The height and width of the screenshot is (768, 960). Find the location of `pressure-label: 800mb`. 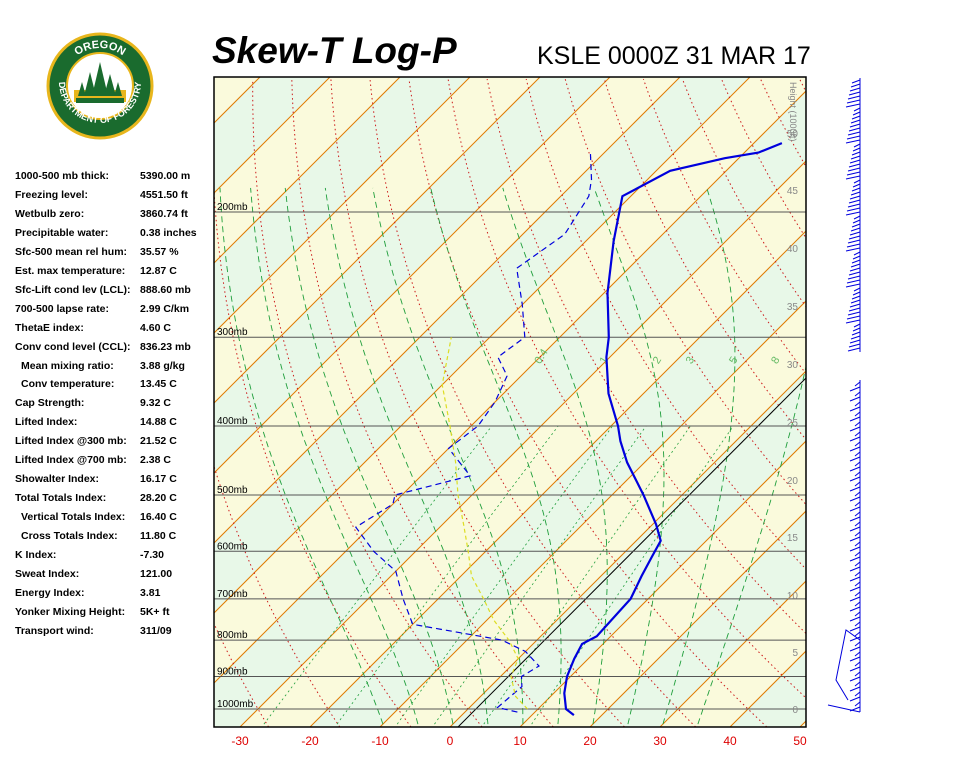

pressure-label: 800mb is located at coordinates (232, 635).